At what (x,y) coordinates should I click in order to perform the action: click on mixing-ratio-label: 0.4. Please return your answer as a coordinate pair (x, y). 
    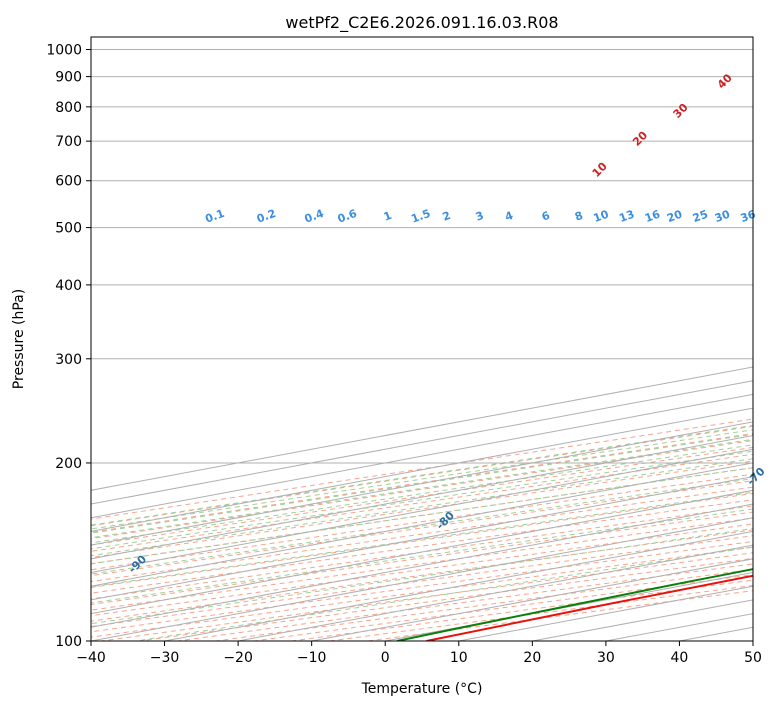
    Looking at the image, I should click on (314, 216).